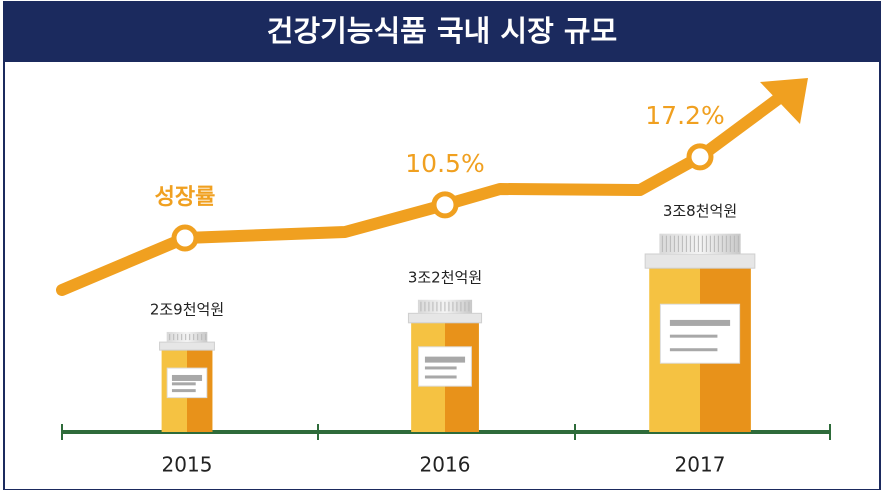  Describe the element at coordinates (187, 309) in the screenshot. I see `value-label: 2조9천억원` at that location.